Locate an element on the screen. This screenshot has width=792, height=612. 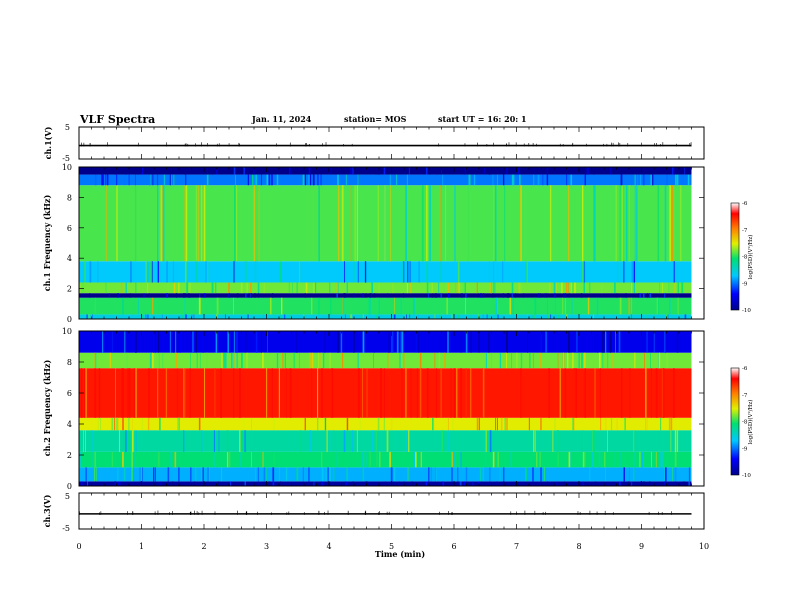
frequency-tick-label: 6 is located at coordinates (69, 228).